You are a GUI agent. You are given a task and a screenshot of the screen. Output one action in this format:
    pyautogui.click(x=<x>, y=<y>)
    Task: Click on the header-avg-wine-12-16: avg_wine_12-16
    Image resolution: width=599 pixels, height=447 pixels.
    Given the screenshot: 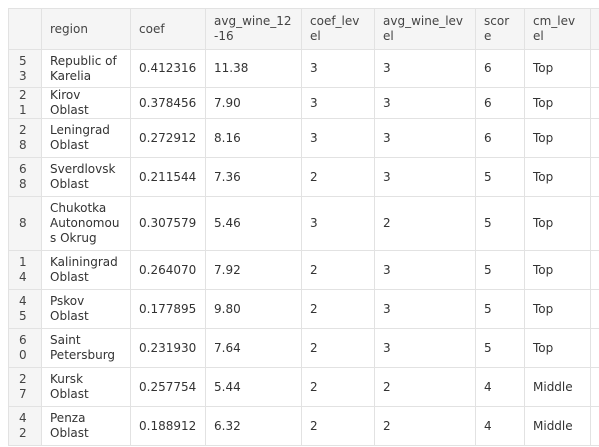 What is the action you would take?
    pyautogui.click(x=253, y=29)
    